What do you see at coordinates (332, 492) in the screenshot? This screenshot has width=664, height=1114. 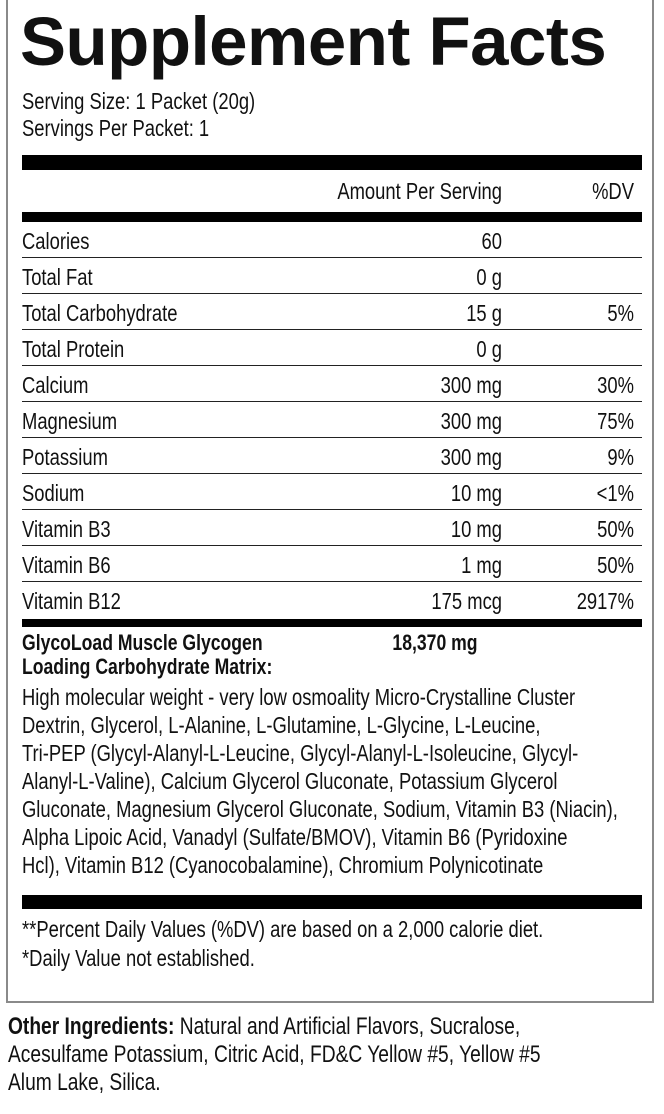 I see `nutrient-row: Sodium 10 mg <1%` at bounding box center [332, 492].